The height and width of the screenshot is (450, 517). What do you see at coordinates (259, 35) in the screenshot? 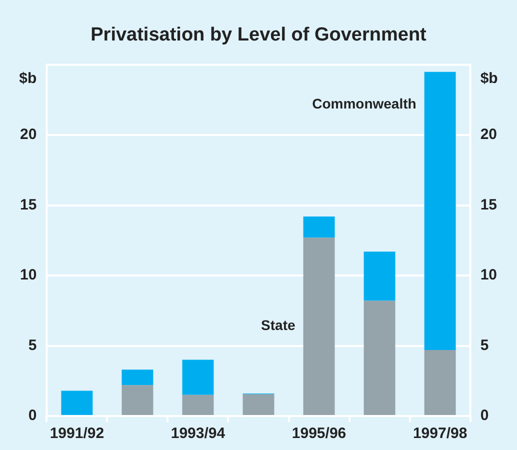
I see `chart-title: Privatisation by Level of Government` at bounding box center [259, 35].